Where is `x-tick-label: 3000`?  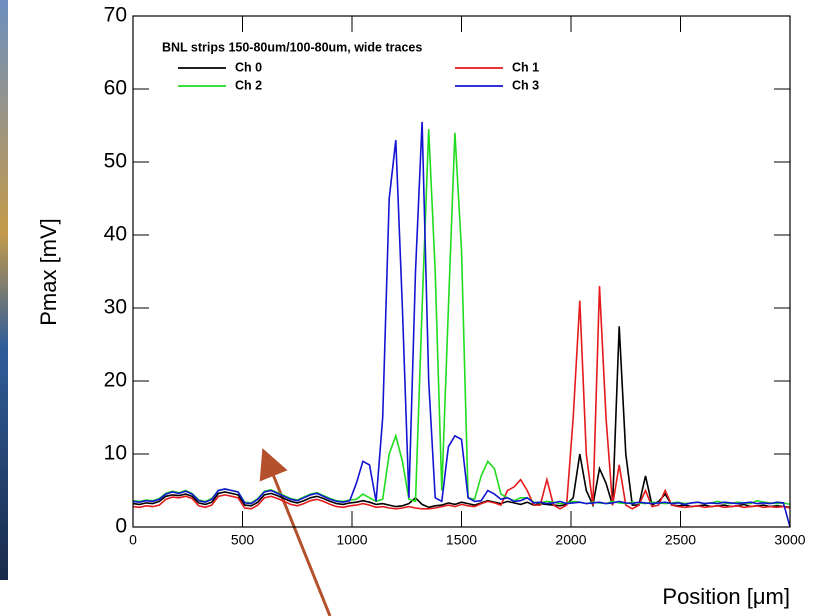 x-tick-label: 3000 is located at coordinates (789, 540).